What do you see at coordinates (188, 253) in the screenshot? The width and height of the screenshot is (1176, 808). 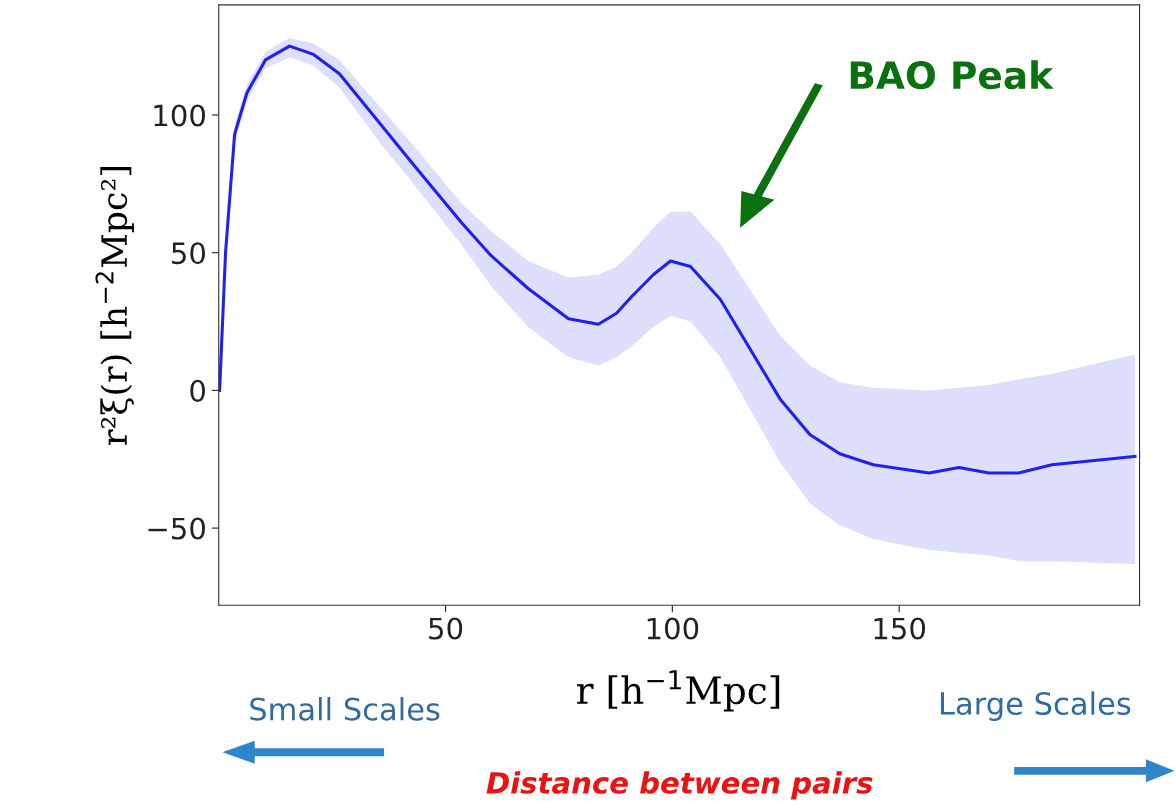 I see `y-tick-label: 50` at bounding box center [188, 253].